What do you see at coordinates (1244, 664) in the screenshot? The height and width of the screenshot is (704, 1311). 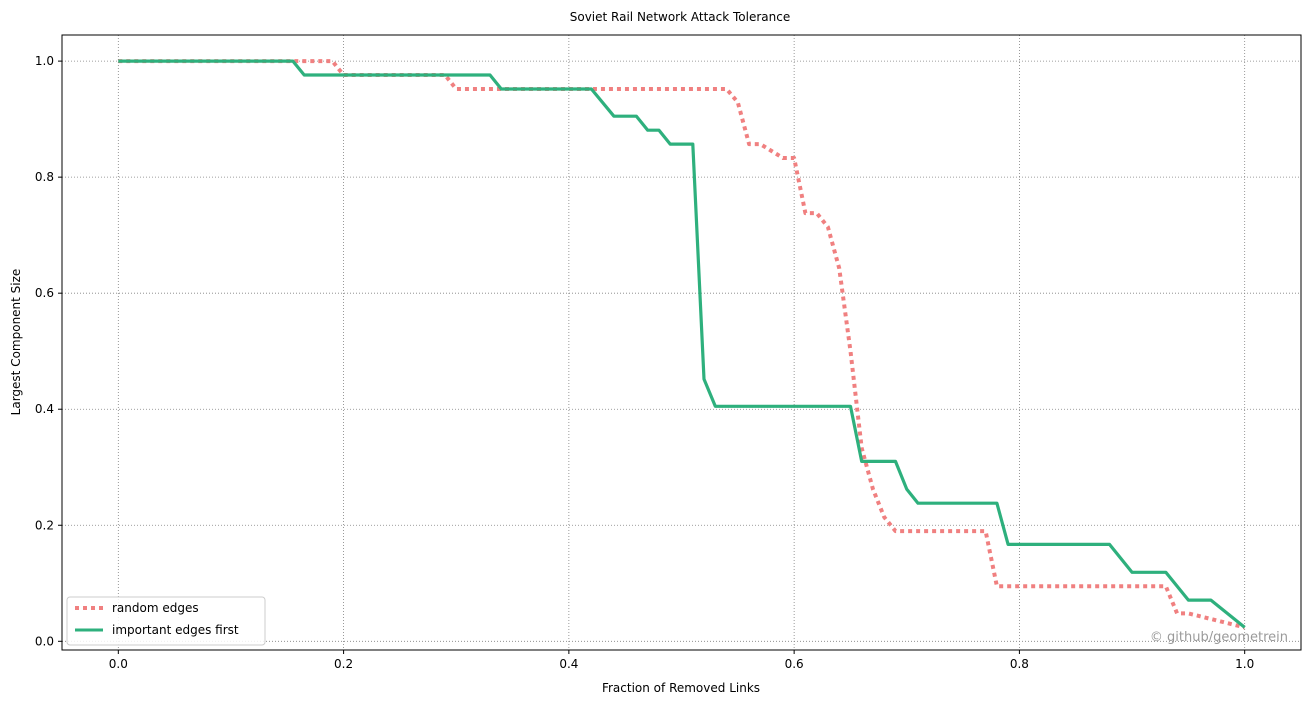 I see `x-tick-label: 1.0` at bounding box center [1244, 664].